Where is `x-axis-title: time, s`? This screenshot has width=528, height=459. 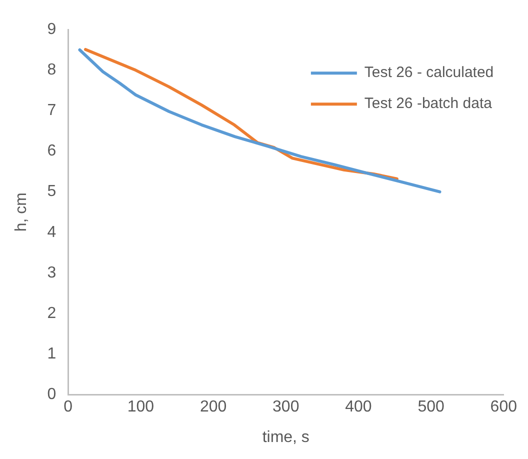
x-axis-title: time, s is located at coordinates (286, 437).